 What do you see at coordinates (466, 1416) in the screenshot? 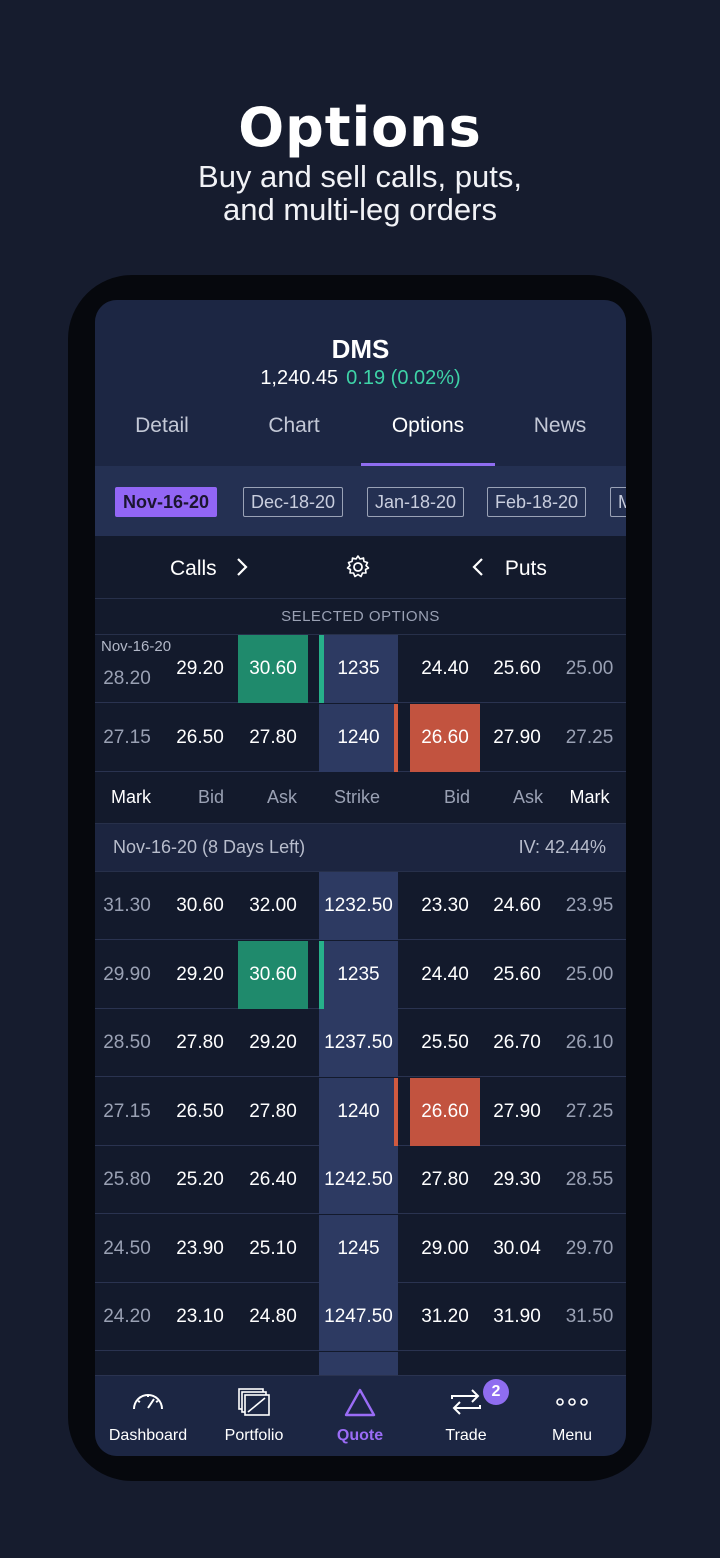
I see `nav-trade: 2 Trade` at bounding box center [466, 1416].